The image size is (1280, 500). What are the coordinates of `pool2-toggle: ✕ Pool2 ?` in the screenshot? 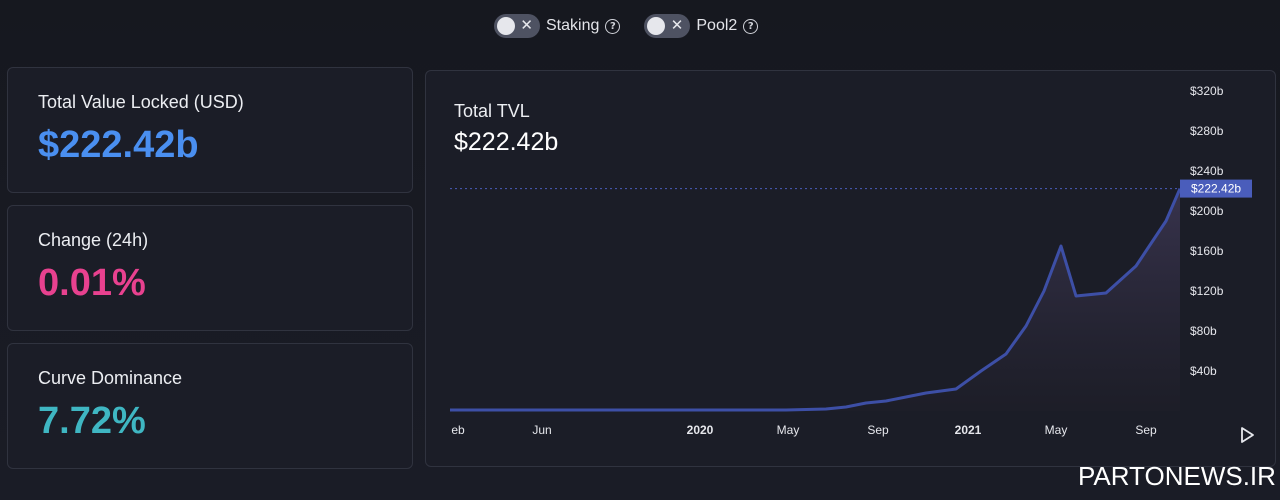 It's located at (701, 26).